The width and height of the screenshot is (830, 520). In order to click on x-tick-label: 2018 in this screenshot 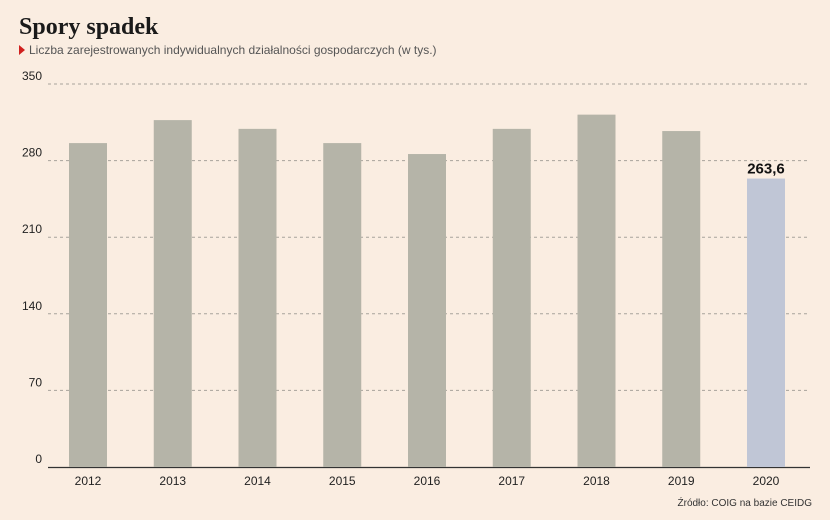, I will do `click(596, 481)`.